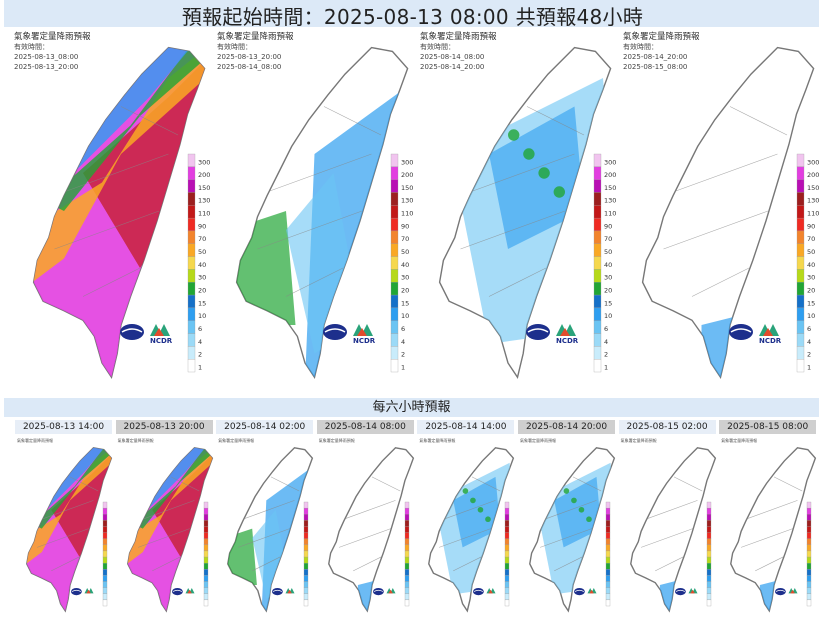 This screenshot has width=825, height=628. Describe the element at coordinates (606, 342) in the screenshot. I see `big-2-legend-label: 4` at that location.